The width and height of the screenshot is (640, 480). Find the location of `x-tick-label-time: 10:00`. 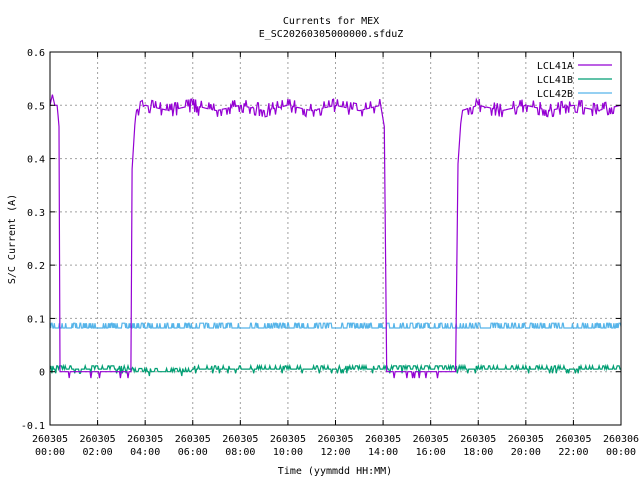

x-tick-label-time: 10:00 is located at coordinates (288, 452).